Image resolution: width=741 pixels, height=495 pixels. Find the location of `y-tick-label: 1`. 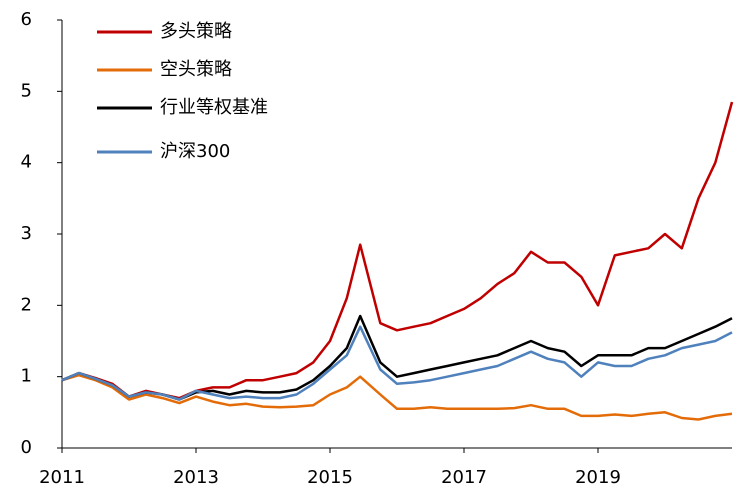

y-tick-label: 1 is located at coordinates (26, 376).